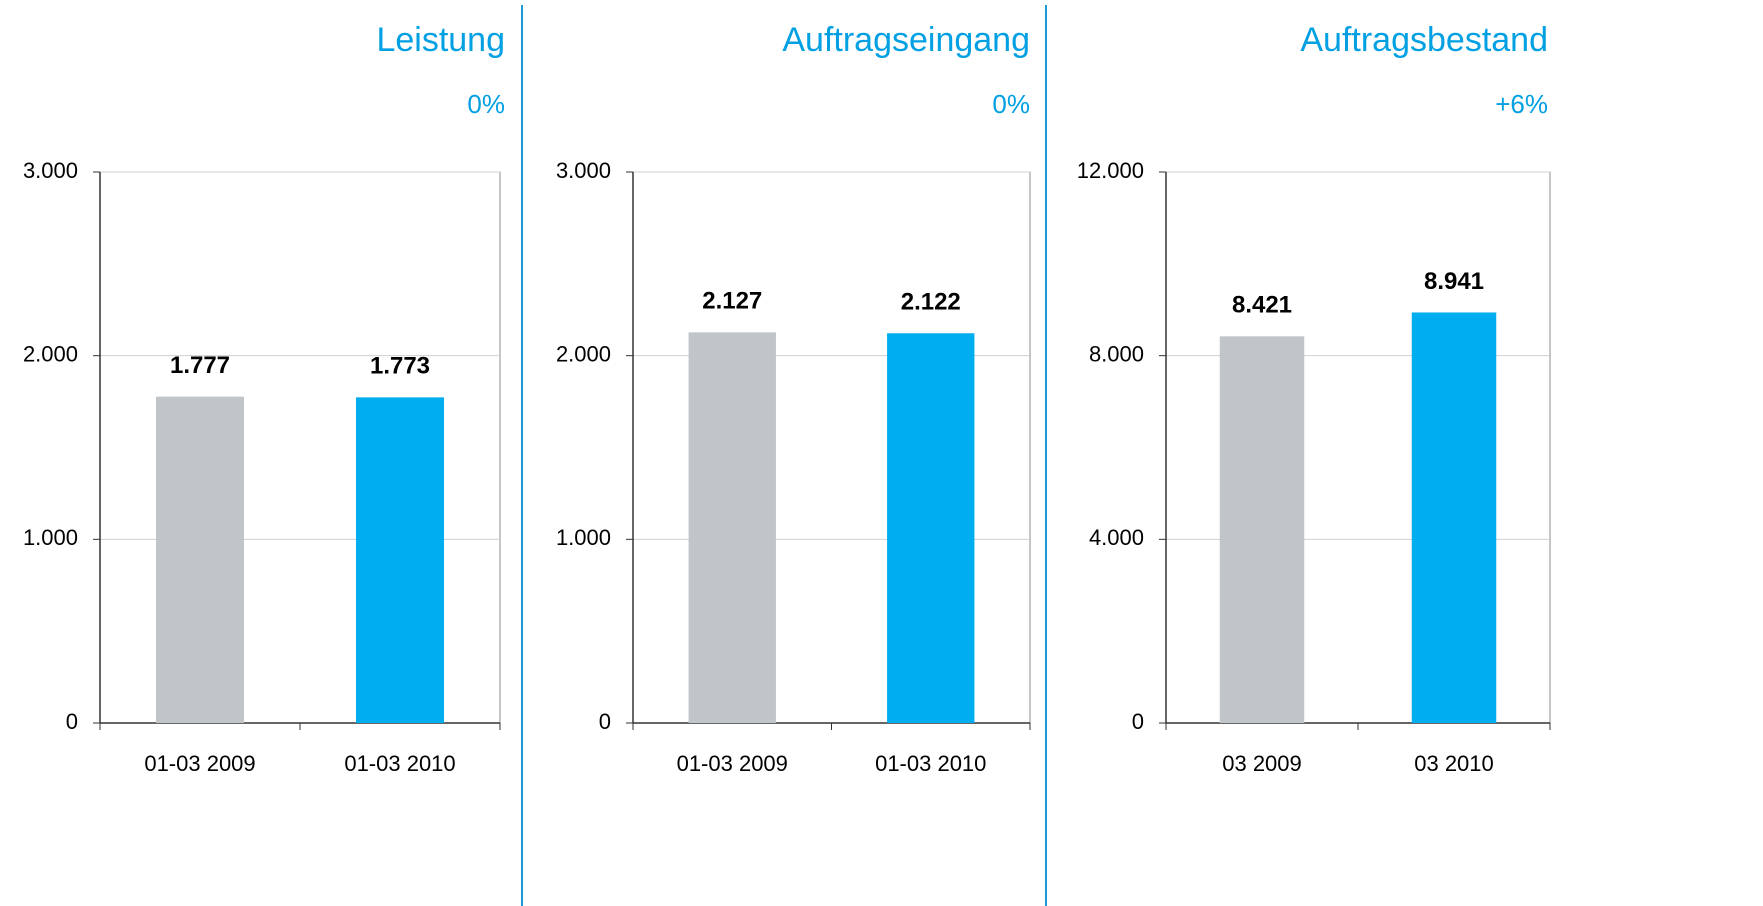  What do you see at coordinates (1110, 170) in the screenshot?
I see `y-tick-label: 12.000` at bounding box center [1110, 170].